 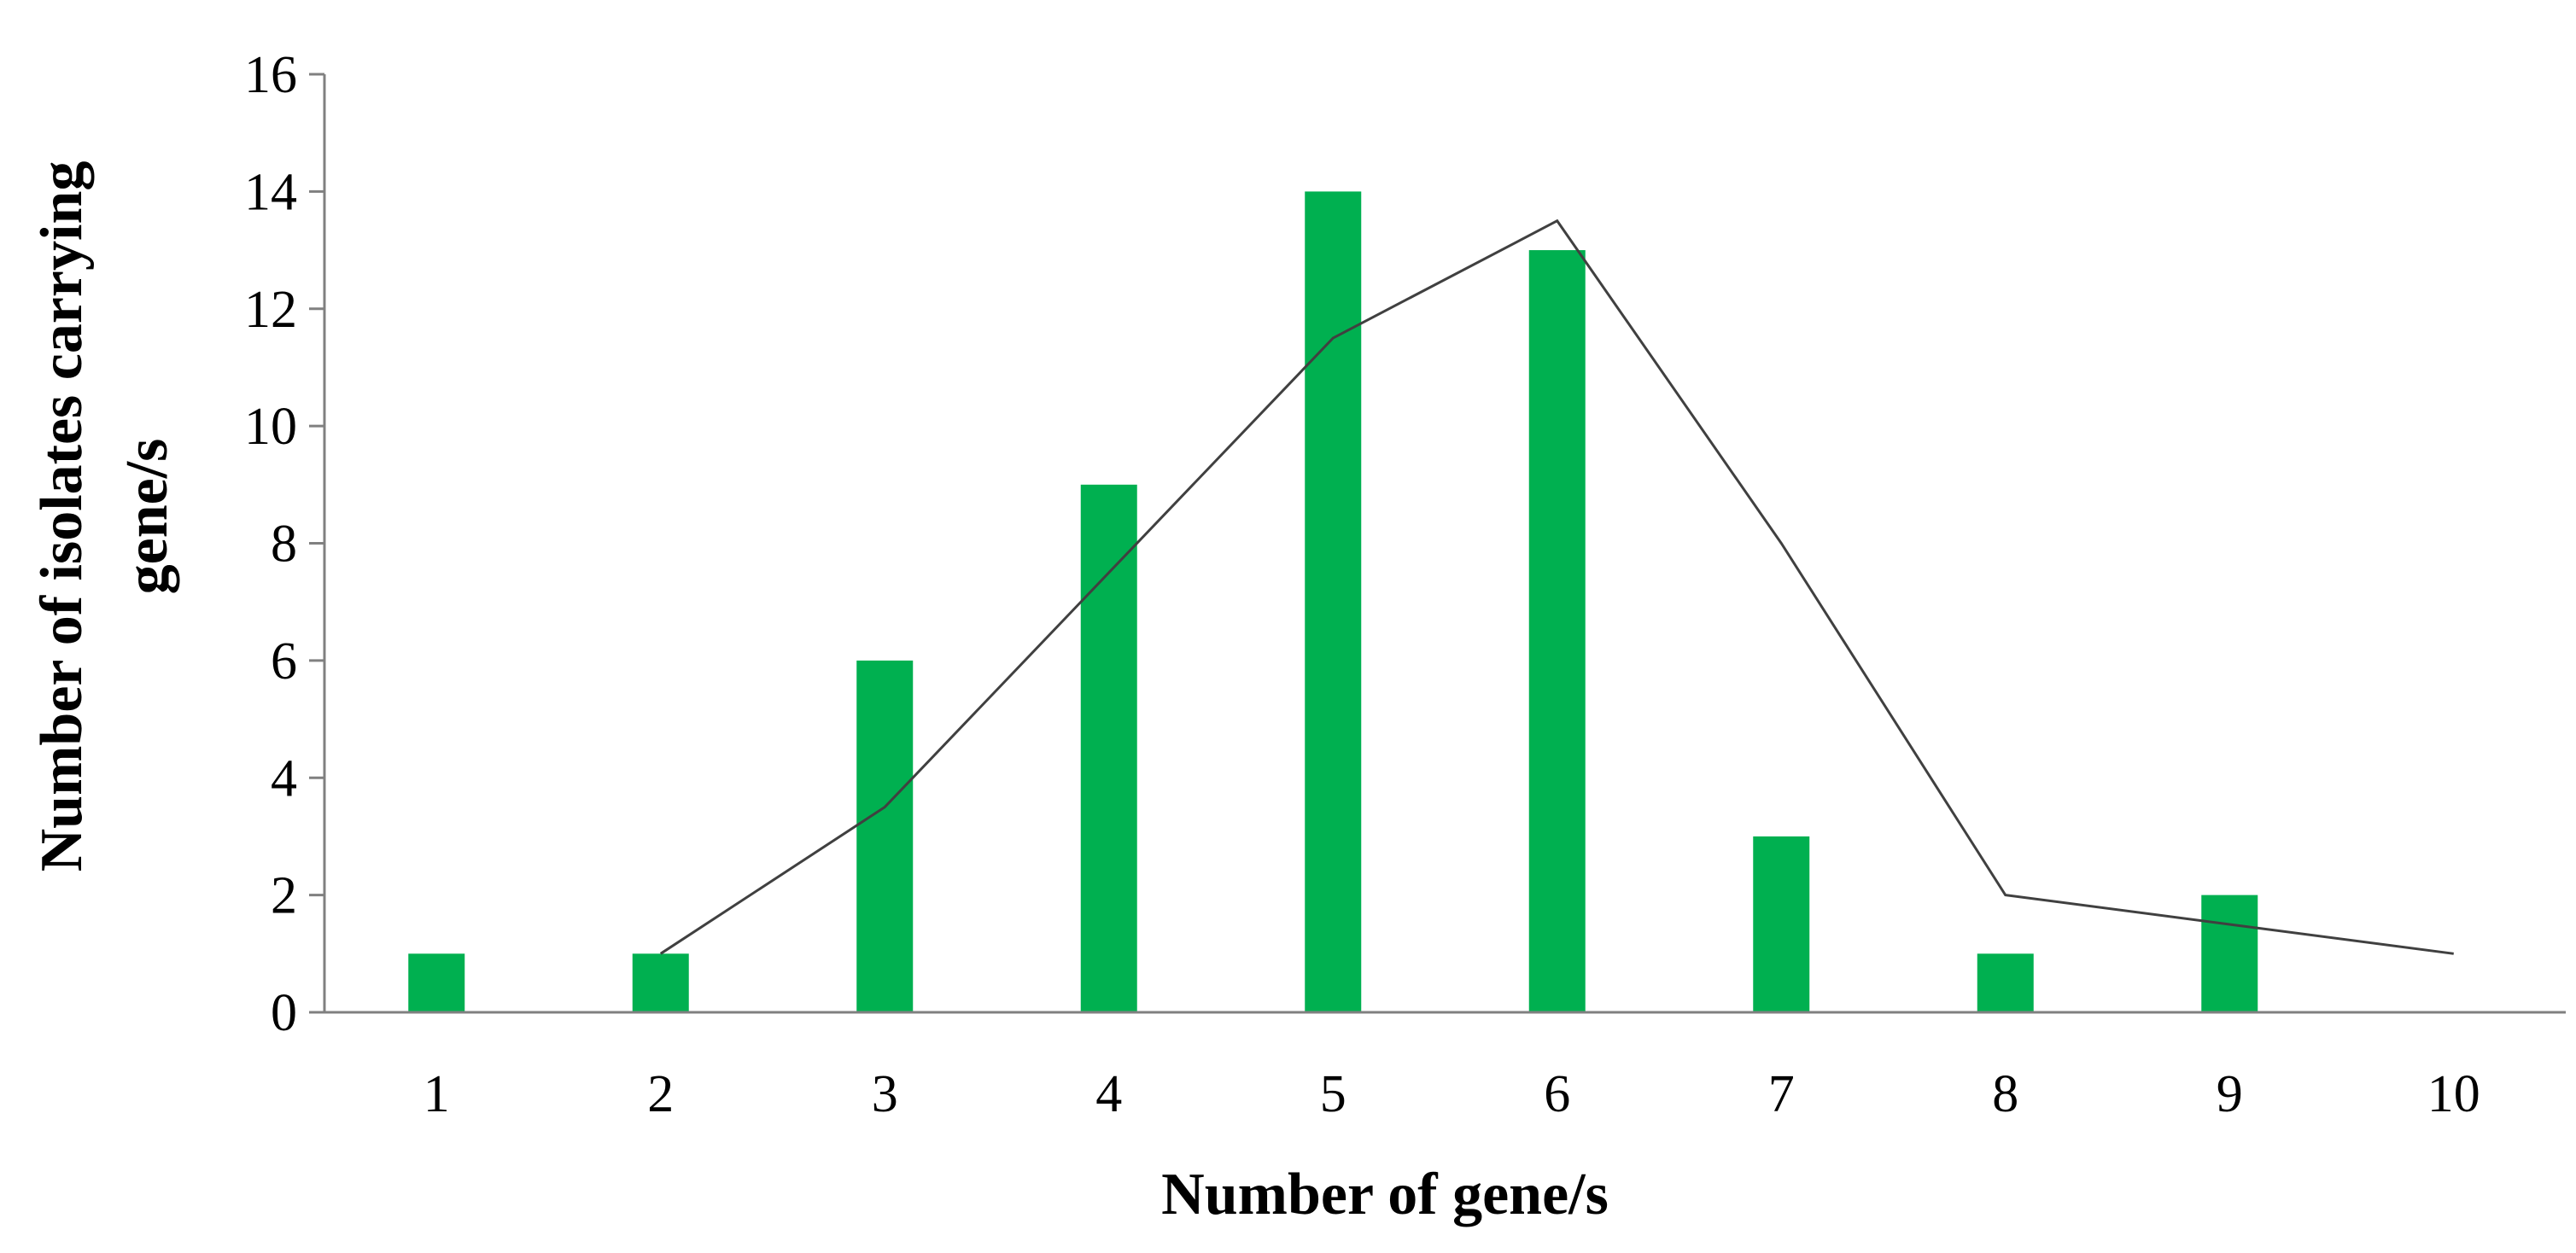 What do you see at coordinates (104, 516) in the screenshot?
I see `y-axis-title: Number of isolates carrying gene/s` at bounding box center [104, 516].